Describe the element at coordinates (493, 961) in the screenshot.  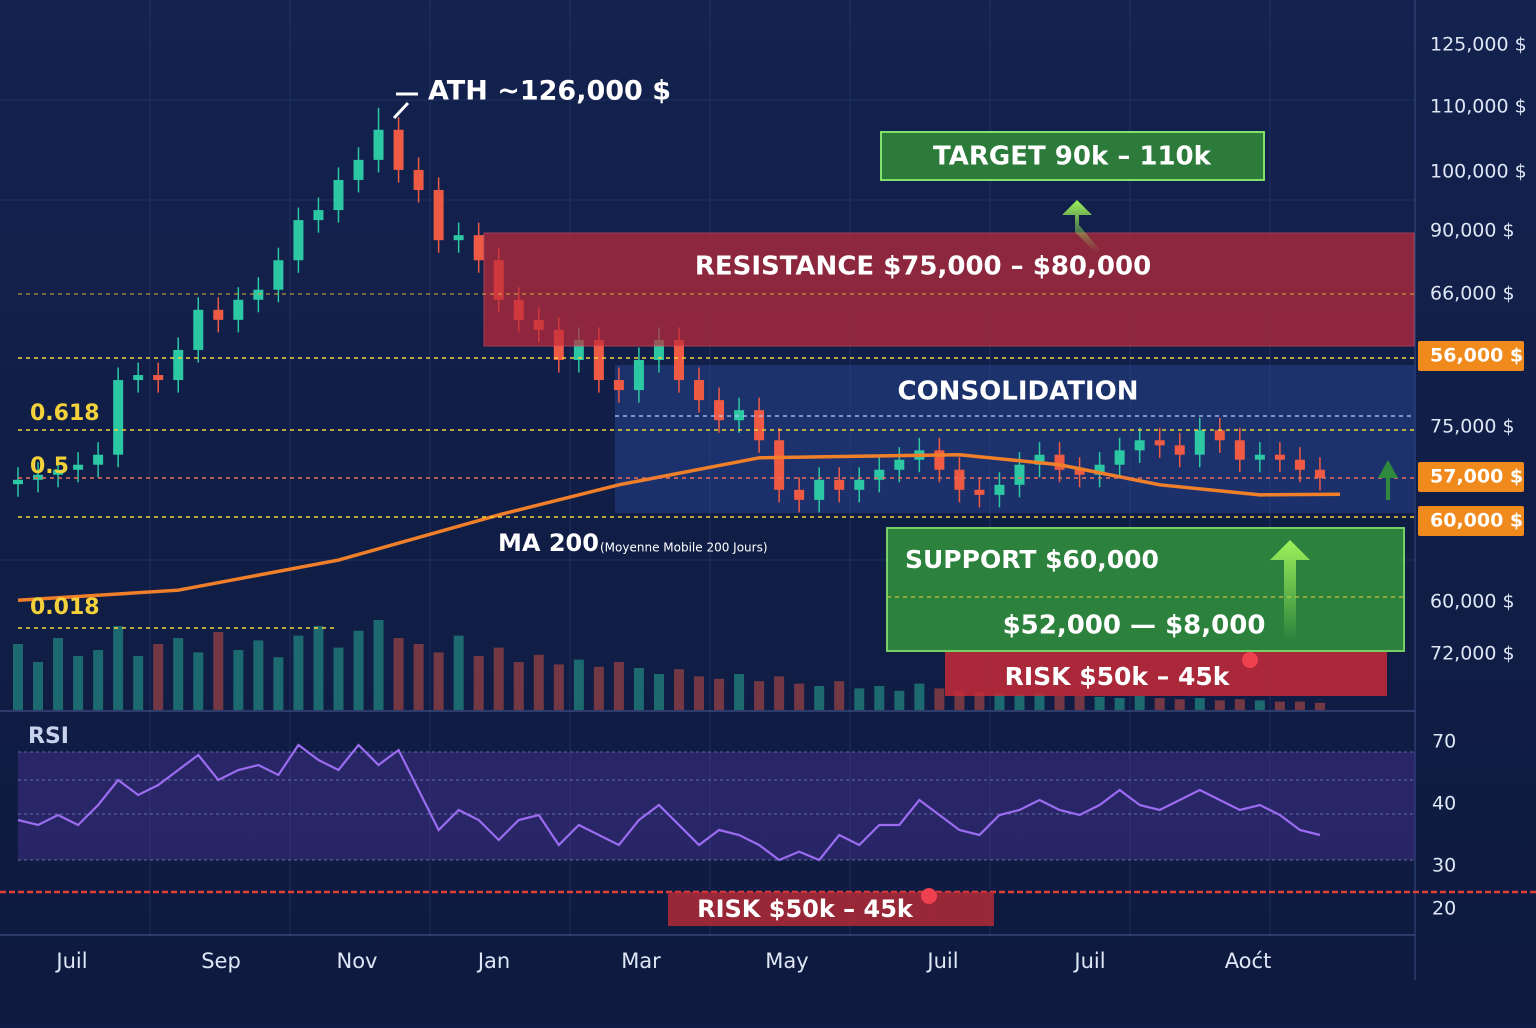
I see `x-axis-label: Jan` at that location.